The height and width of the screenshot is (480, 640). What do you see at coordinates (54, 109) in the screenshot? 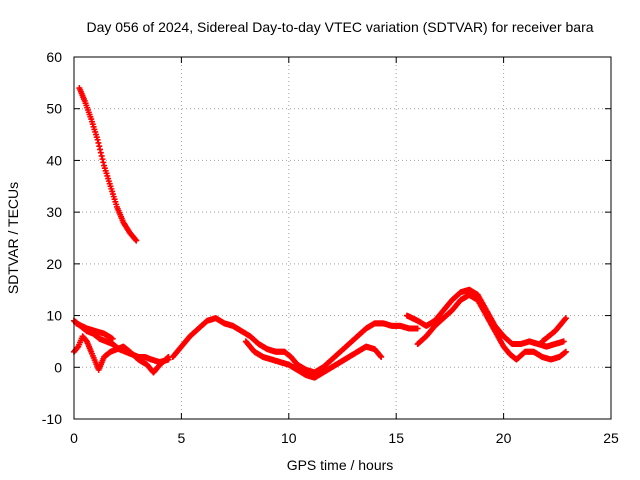
I see `y-tick-label: 50` at bounding box center [54, 109].